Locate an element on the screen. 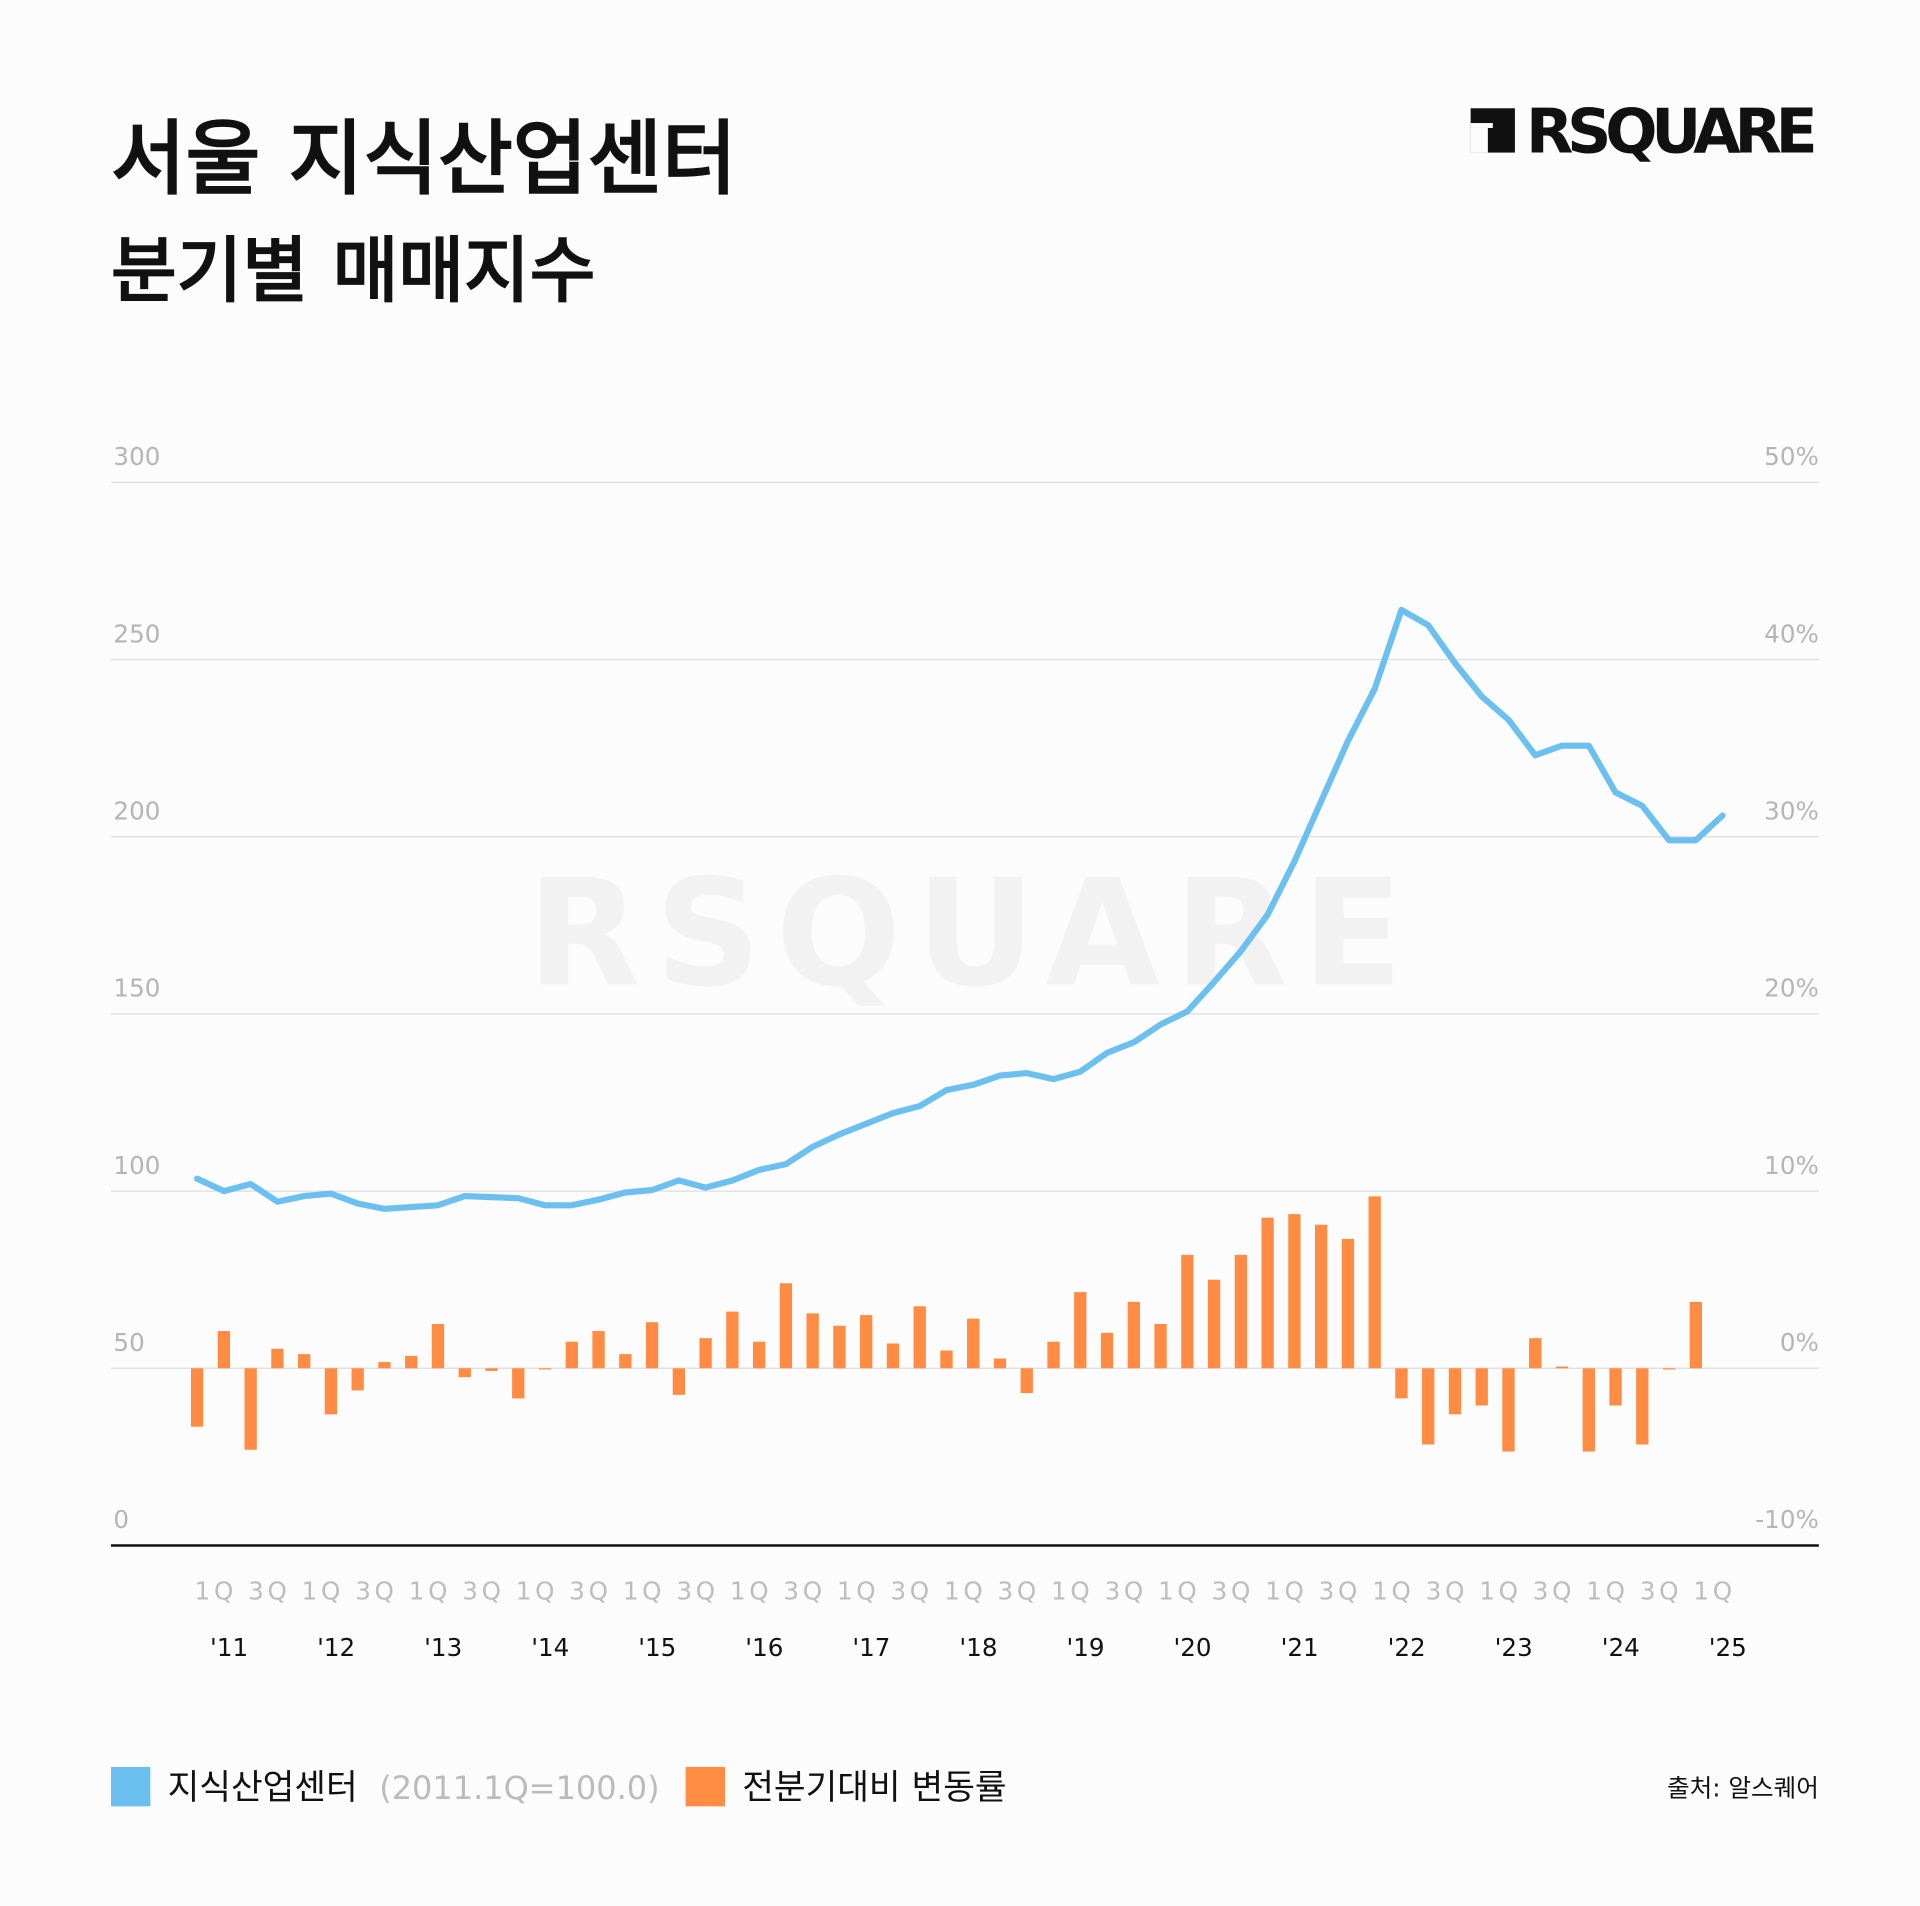 The height and width of the screenshot is (1906, 1920). legend-label-change: 전분기대비 변동률 is located at coordinates (874, 1788).